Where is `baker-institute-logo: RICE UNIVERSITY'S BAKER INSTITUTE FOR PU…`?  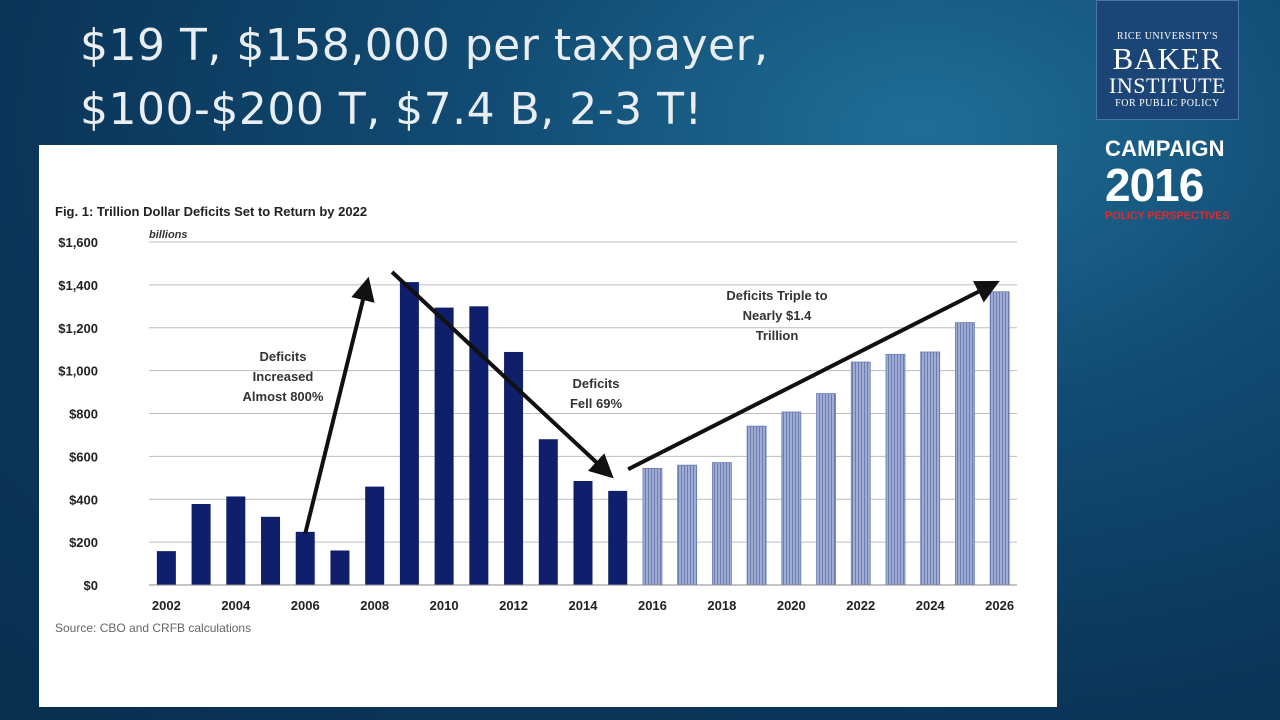 baker-institute-logo: RICE UNIVERSITY'S BAKER INSTITUTE FOR PU… is located at coordinates (1167, 60).